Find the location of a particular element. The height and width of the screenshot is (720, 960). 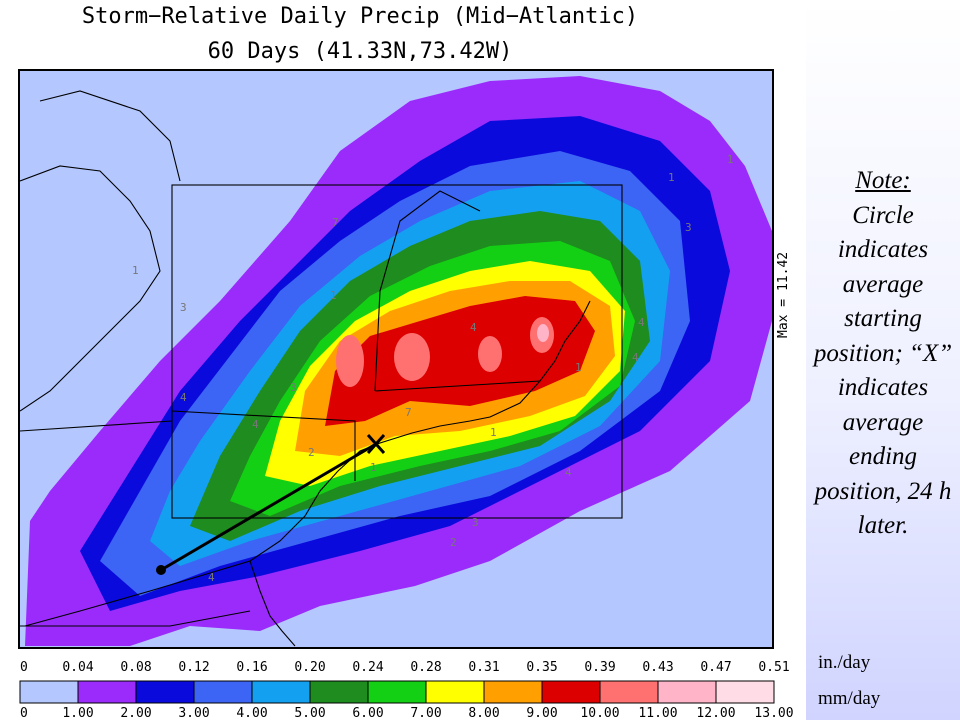

legend-tick-label: 0.35 is located at coordinates (541, 667).